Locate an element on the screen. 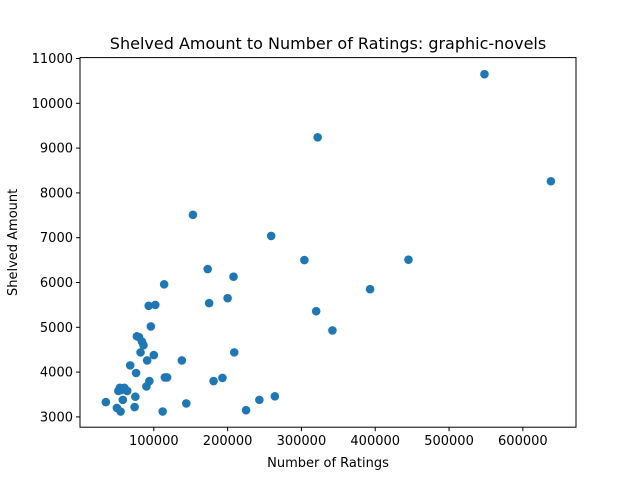  y-tick-label: 3000 is located at coordinates (56, 417).